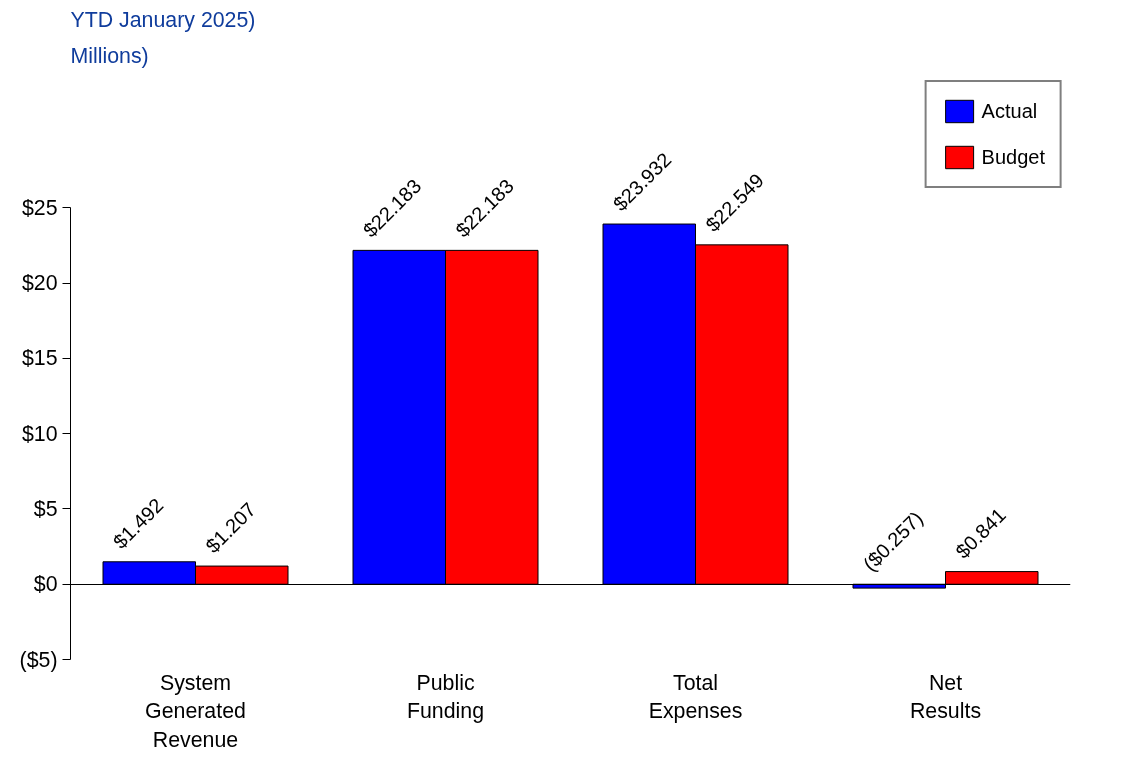  What do you see at coordinates (445, 697) in the screenshot?
I see `x-tick-label: Public Funding` at bounding box center [445, 697].